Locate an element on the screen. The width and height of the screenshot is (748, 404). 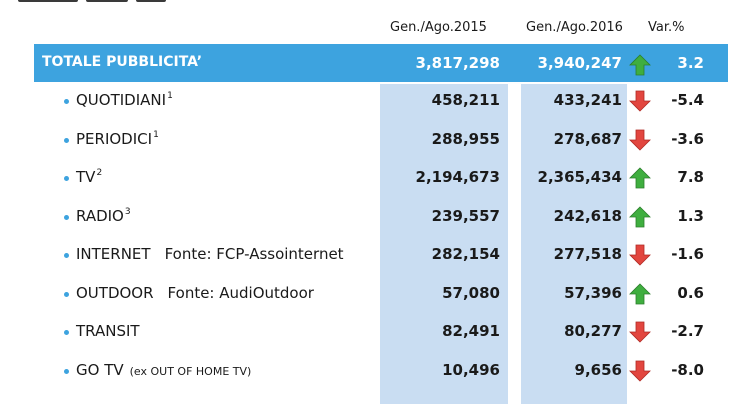
total-row-bar is located at coordinates (381, 63).